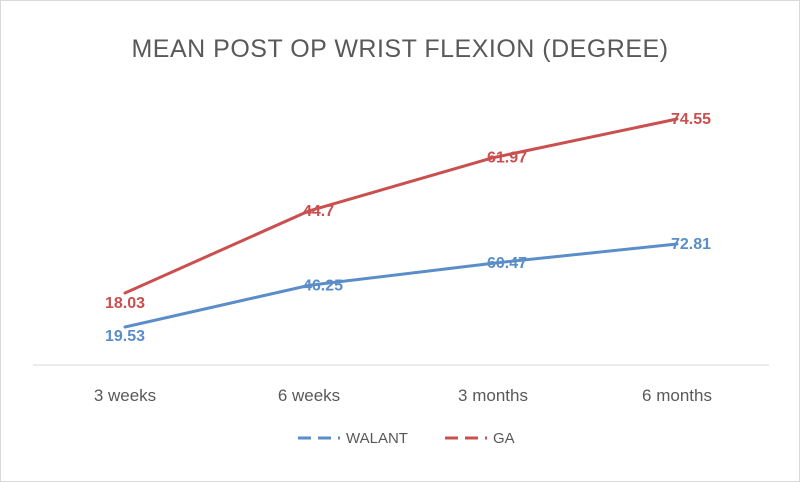 The image size is (800, 482). I want to click on legend-item-walant: WALANT, so click(353, 438).